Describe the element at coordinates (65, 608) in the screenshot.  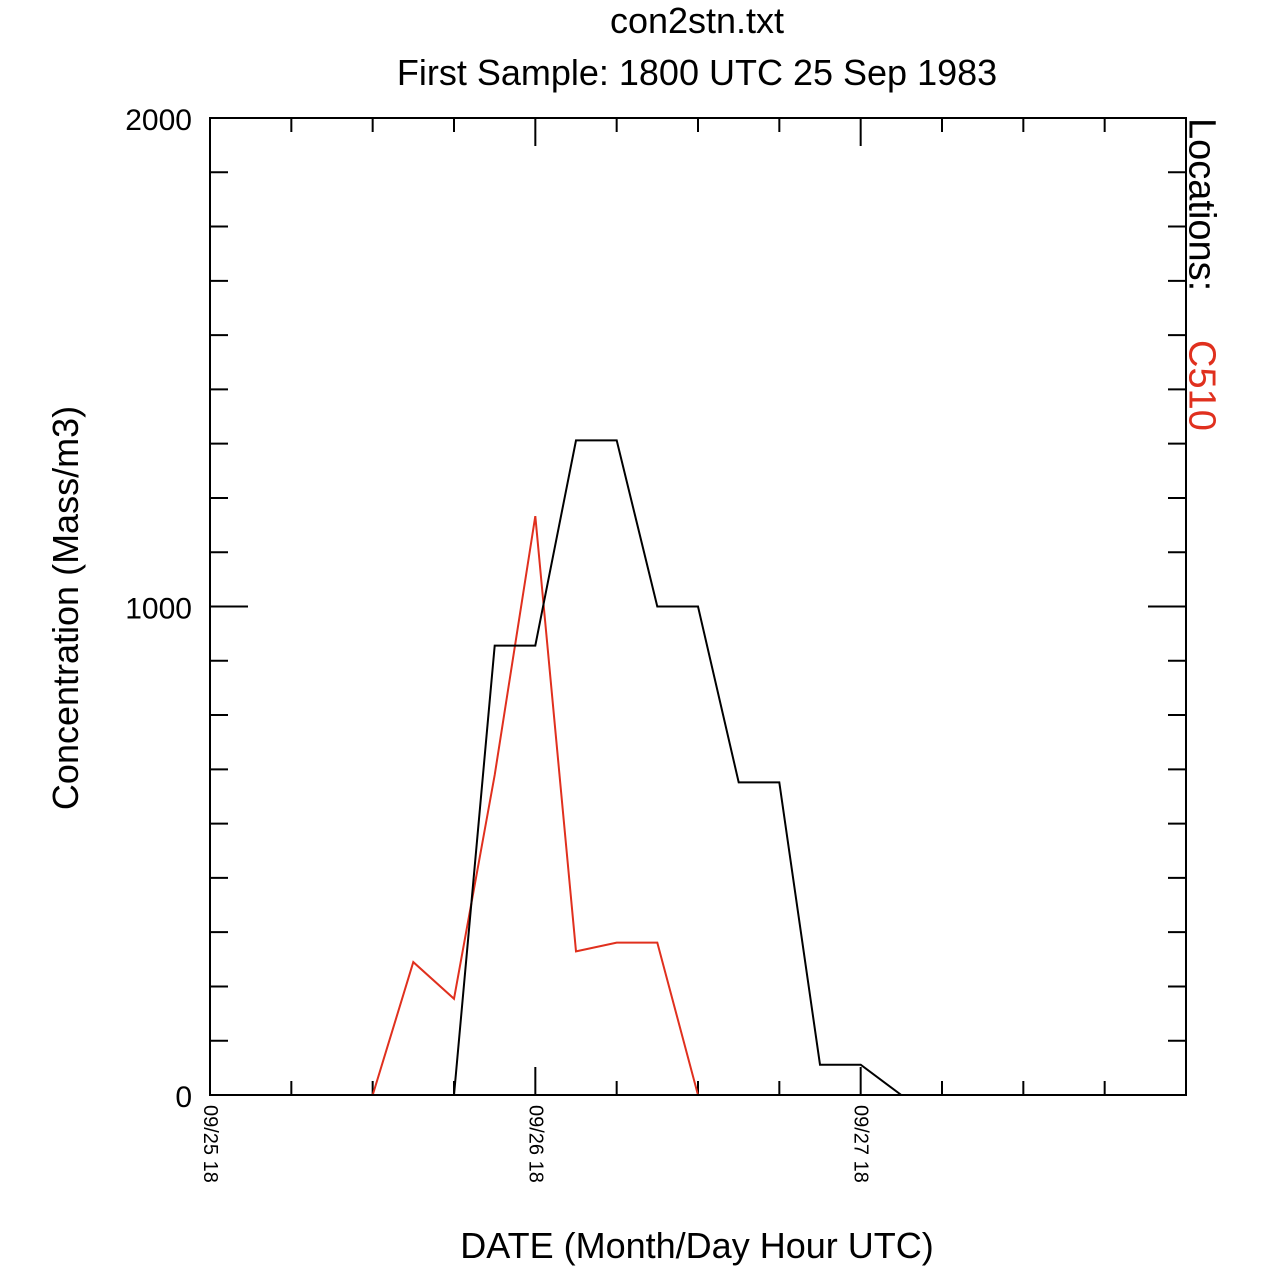
I see `y-axis-label: Concentration (Mass/m3)` at that location.